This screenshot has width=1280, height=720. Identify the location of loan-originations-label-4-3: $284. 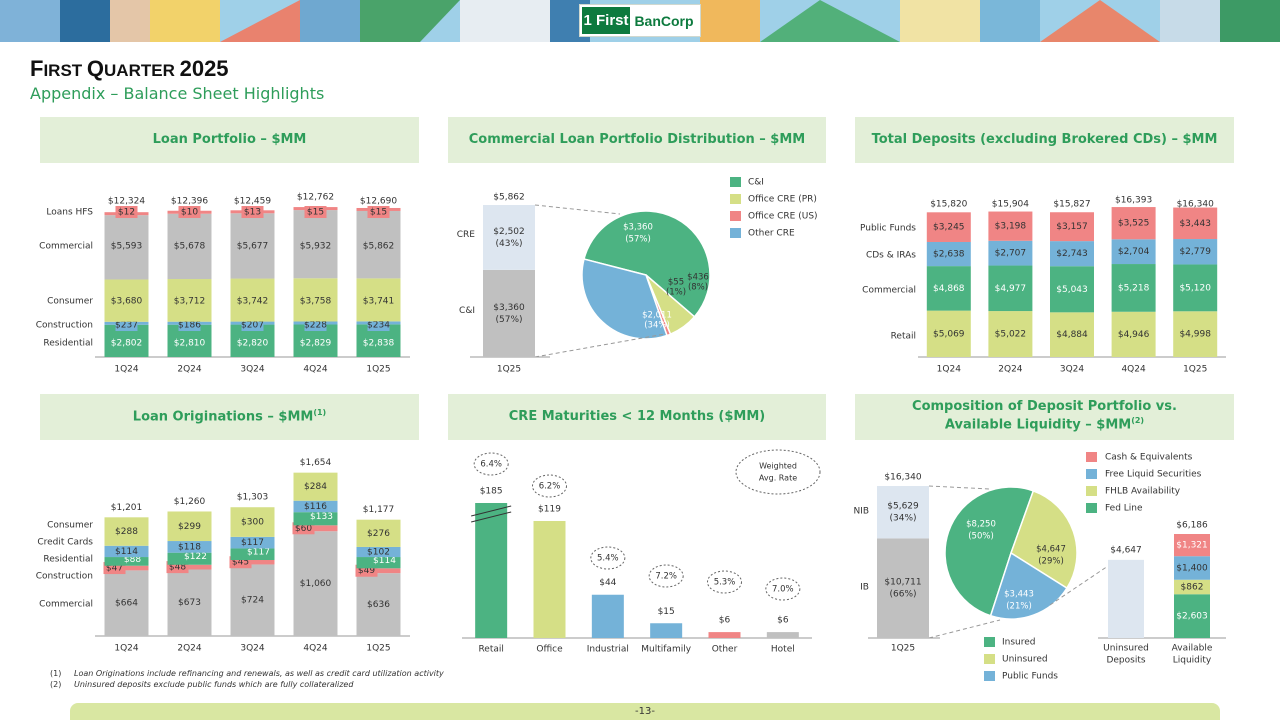
(315, 487).